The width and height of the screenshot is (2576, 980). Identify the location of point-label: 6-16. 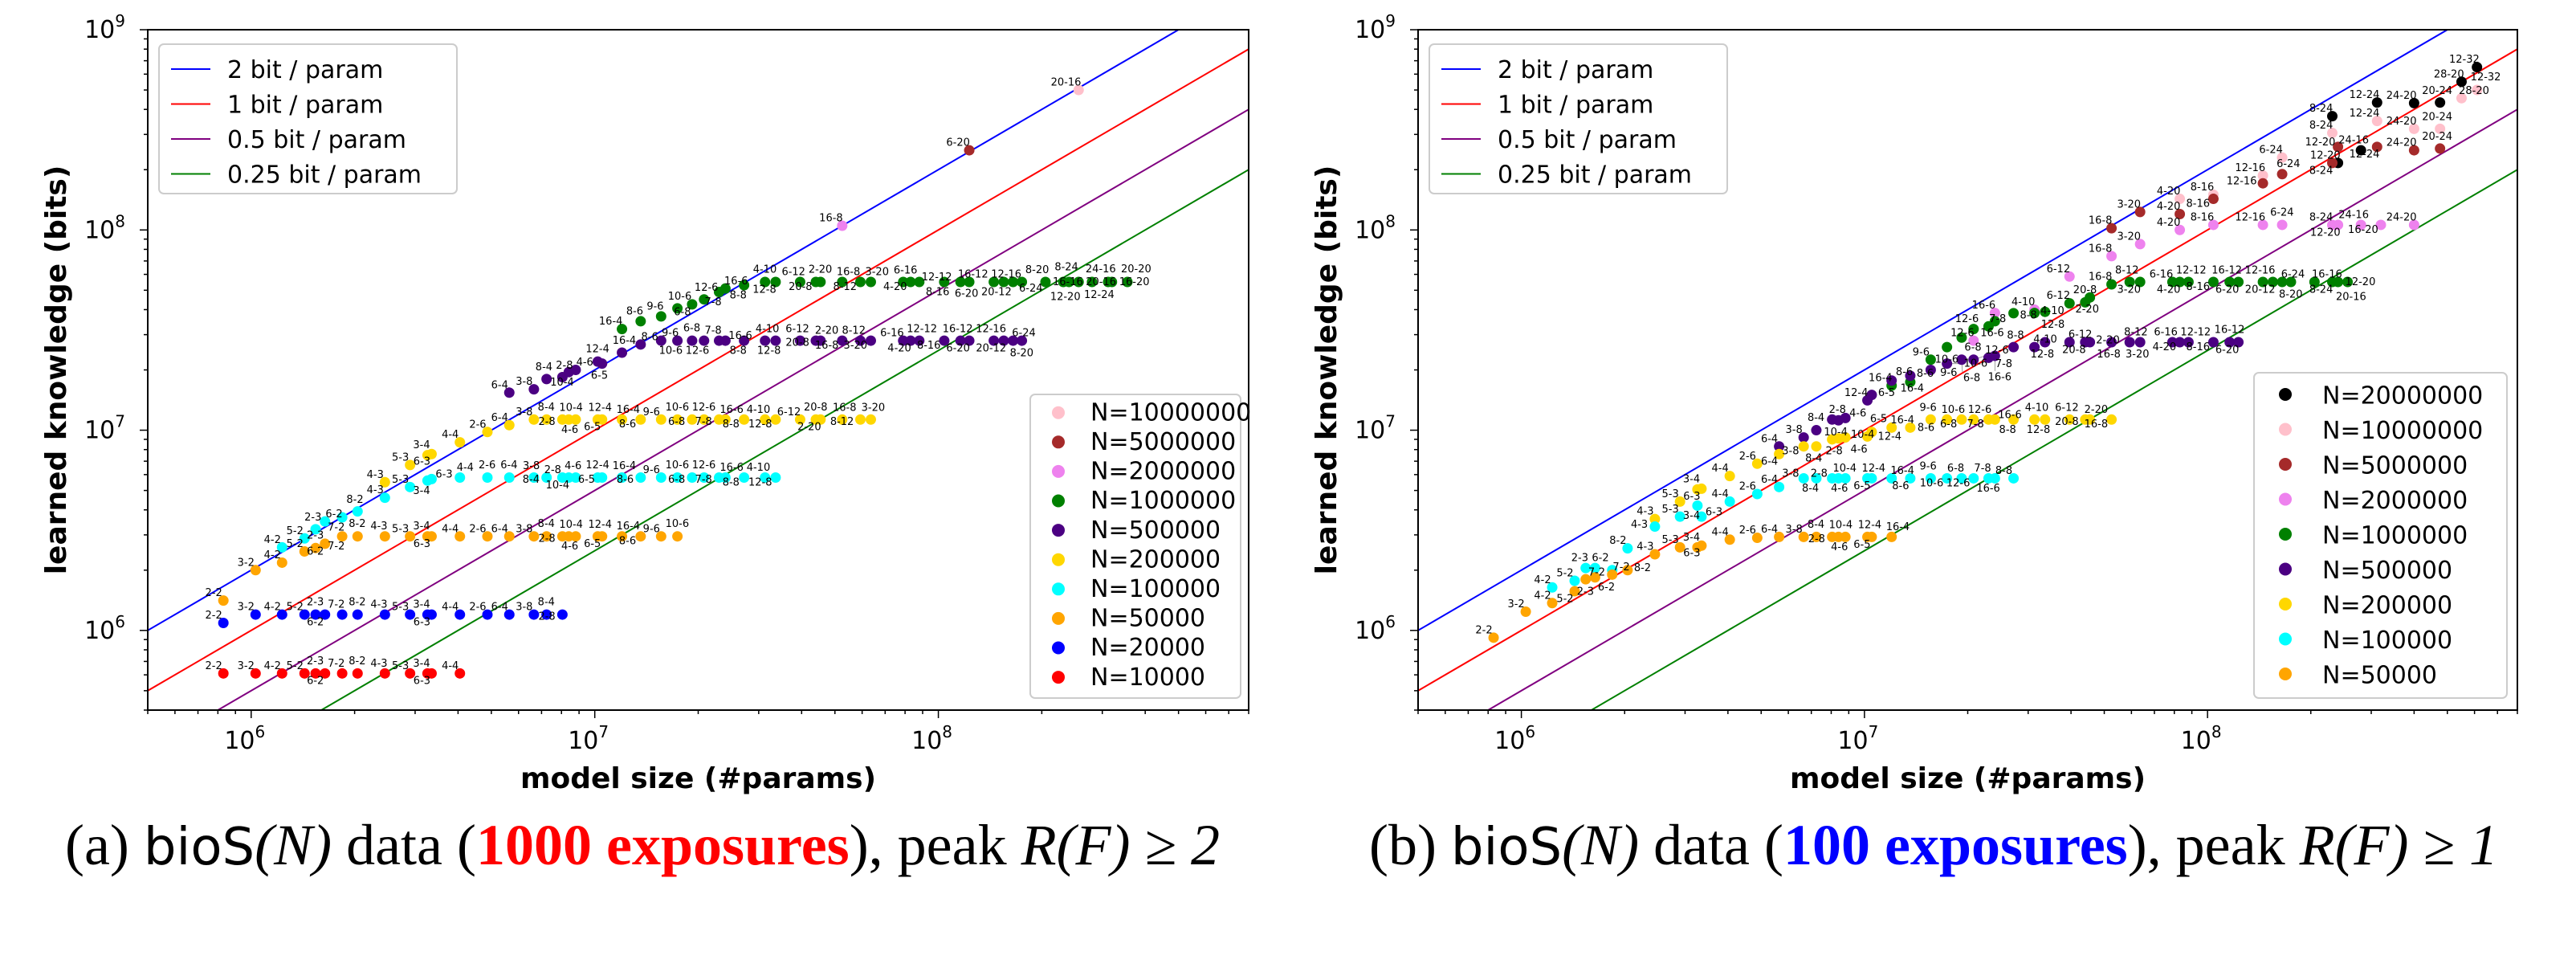
(2162, 275).